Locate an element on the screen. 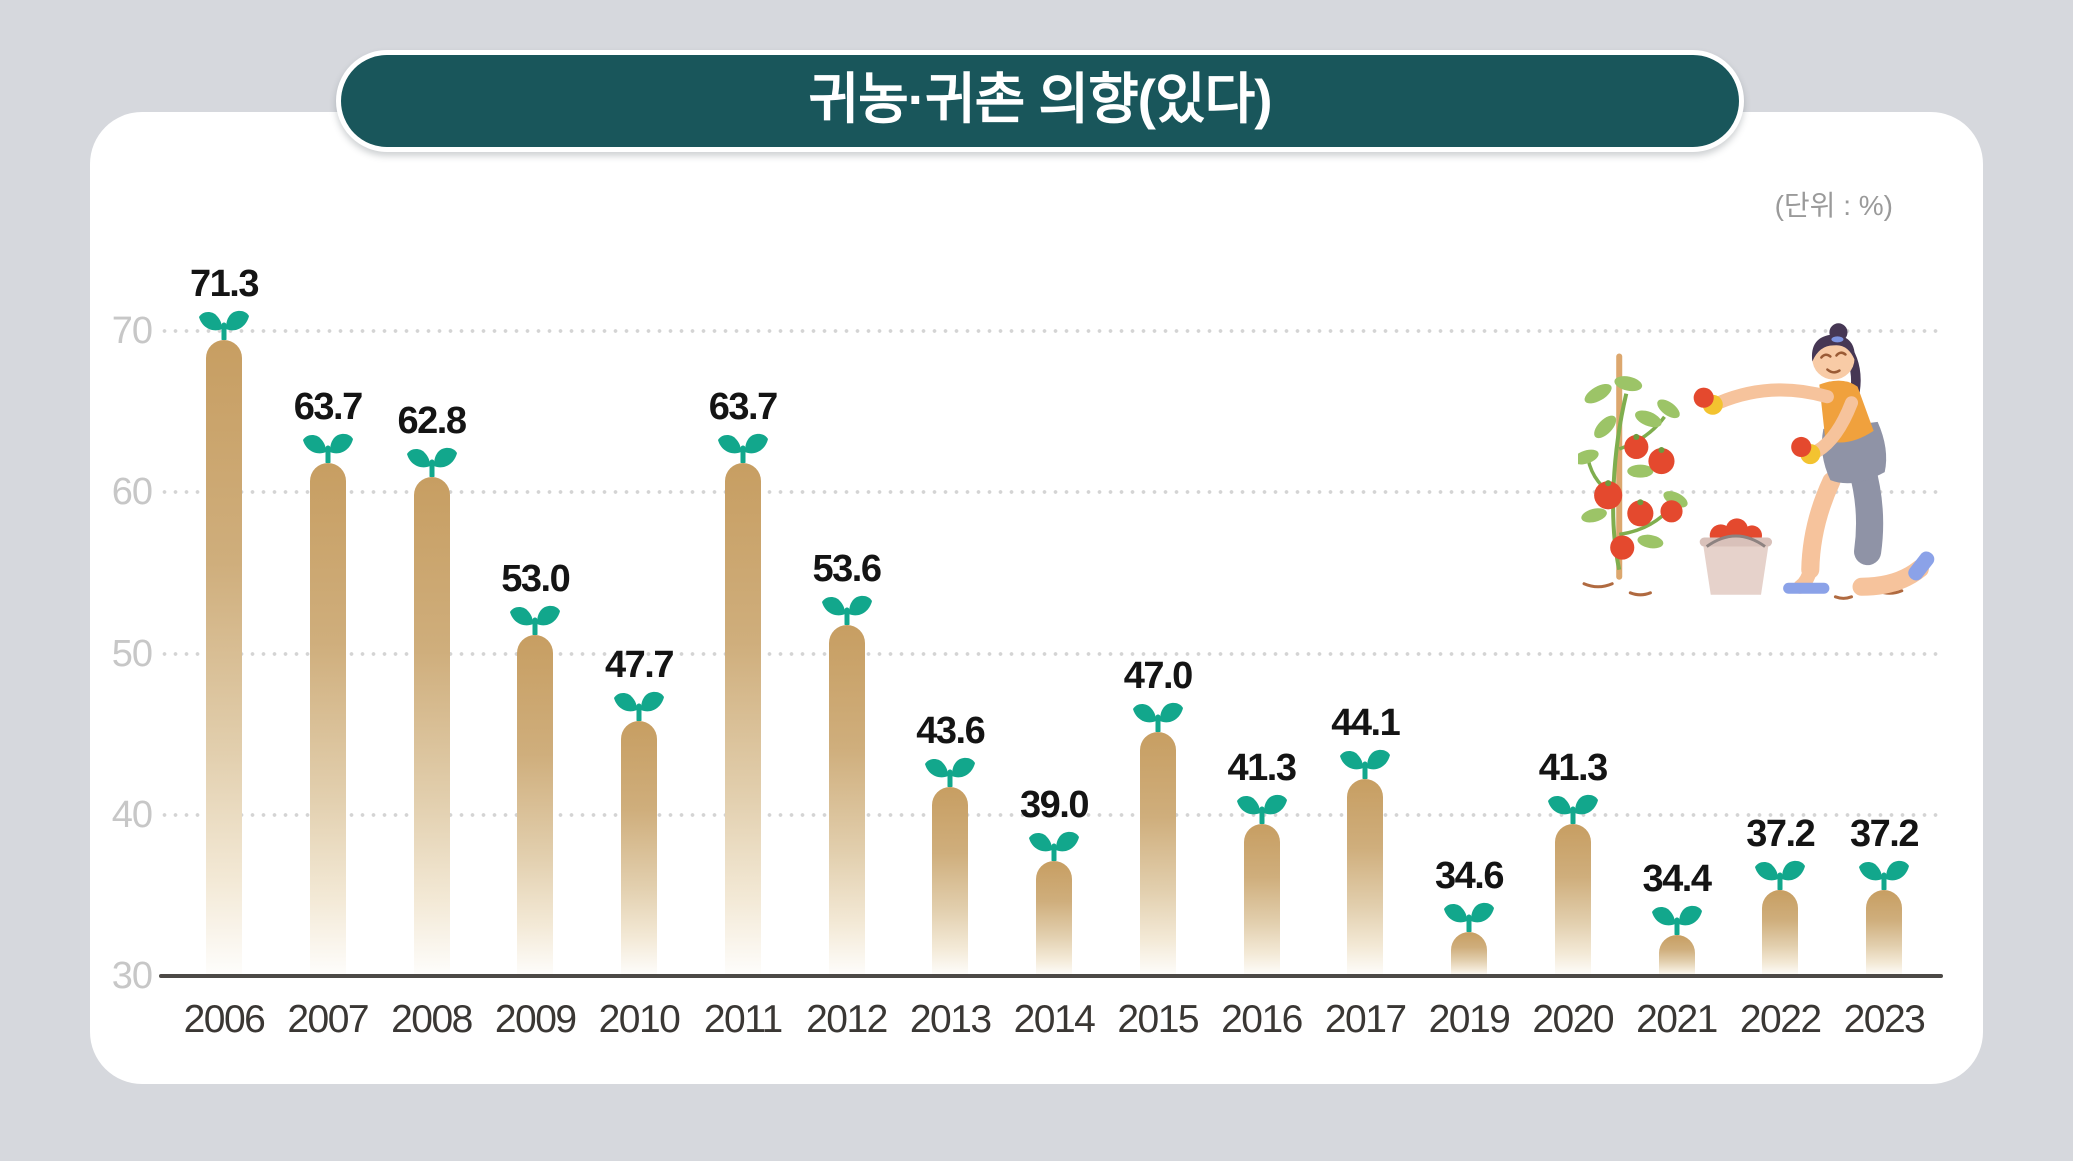  bar-group: 47.0 is located at coordinates (1158, 816).